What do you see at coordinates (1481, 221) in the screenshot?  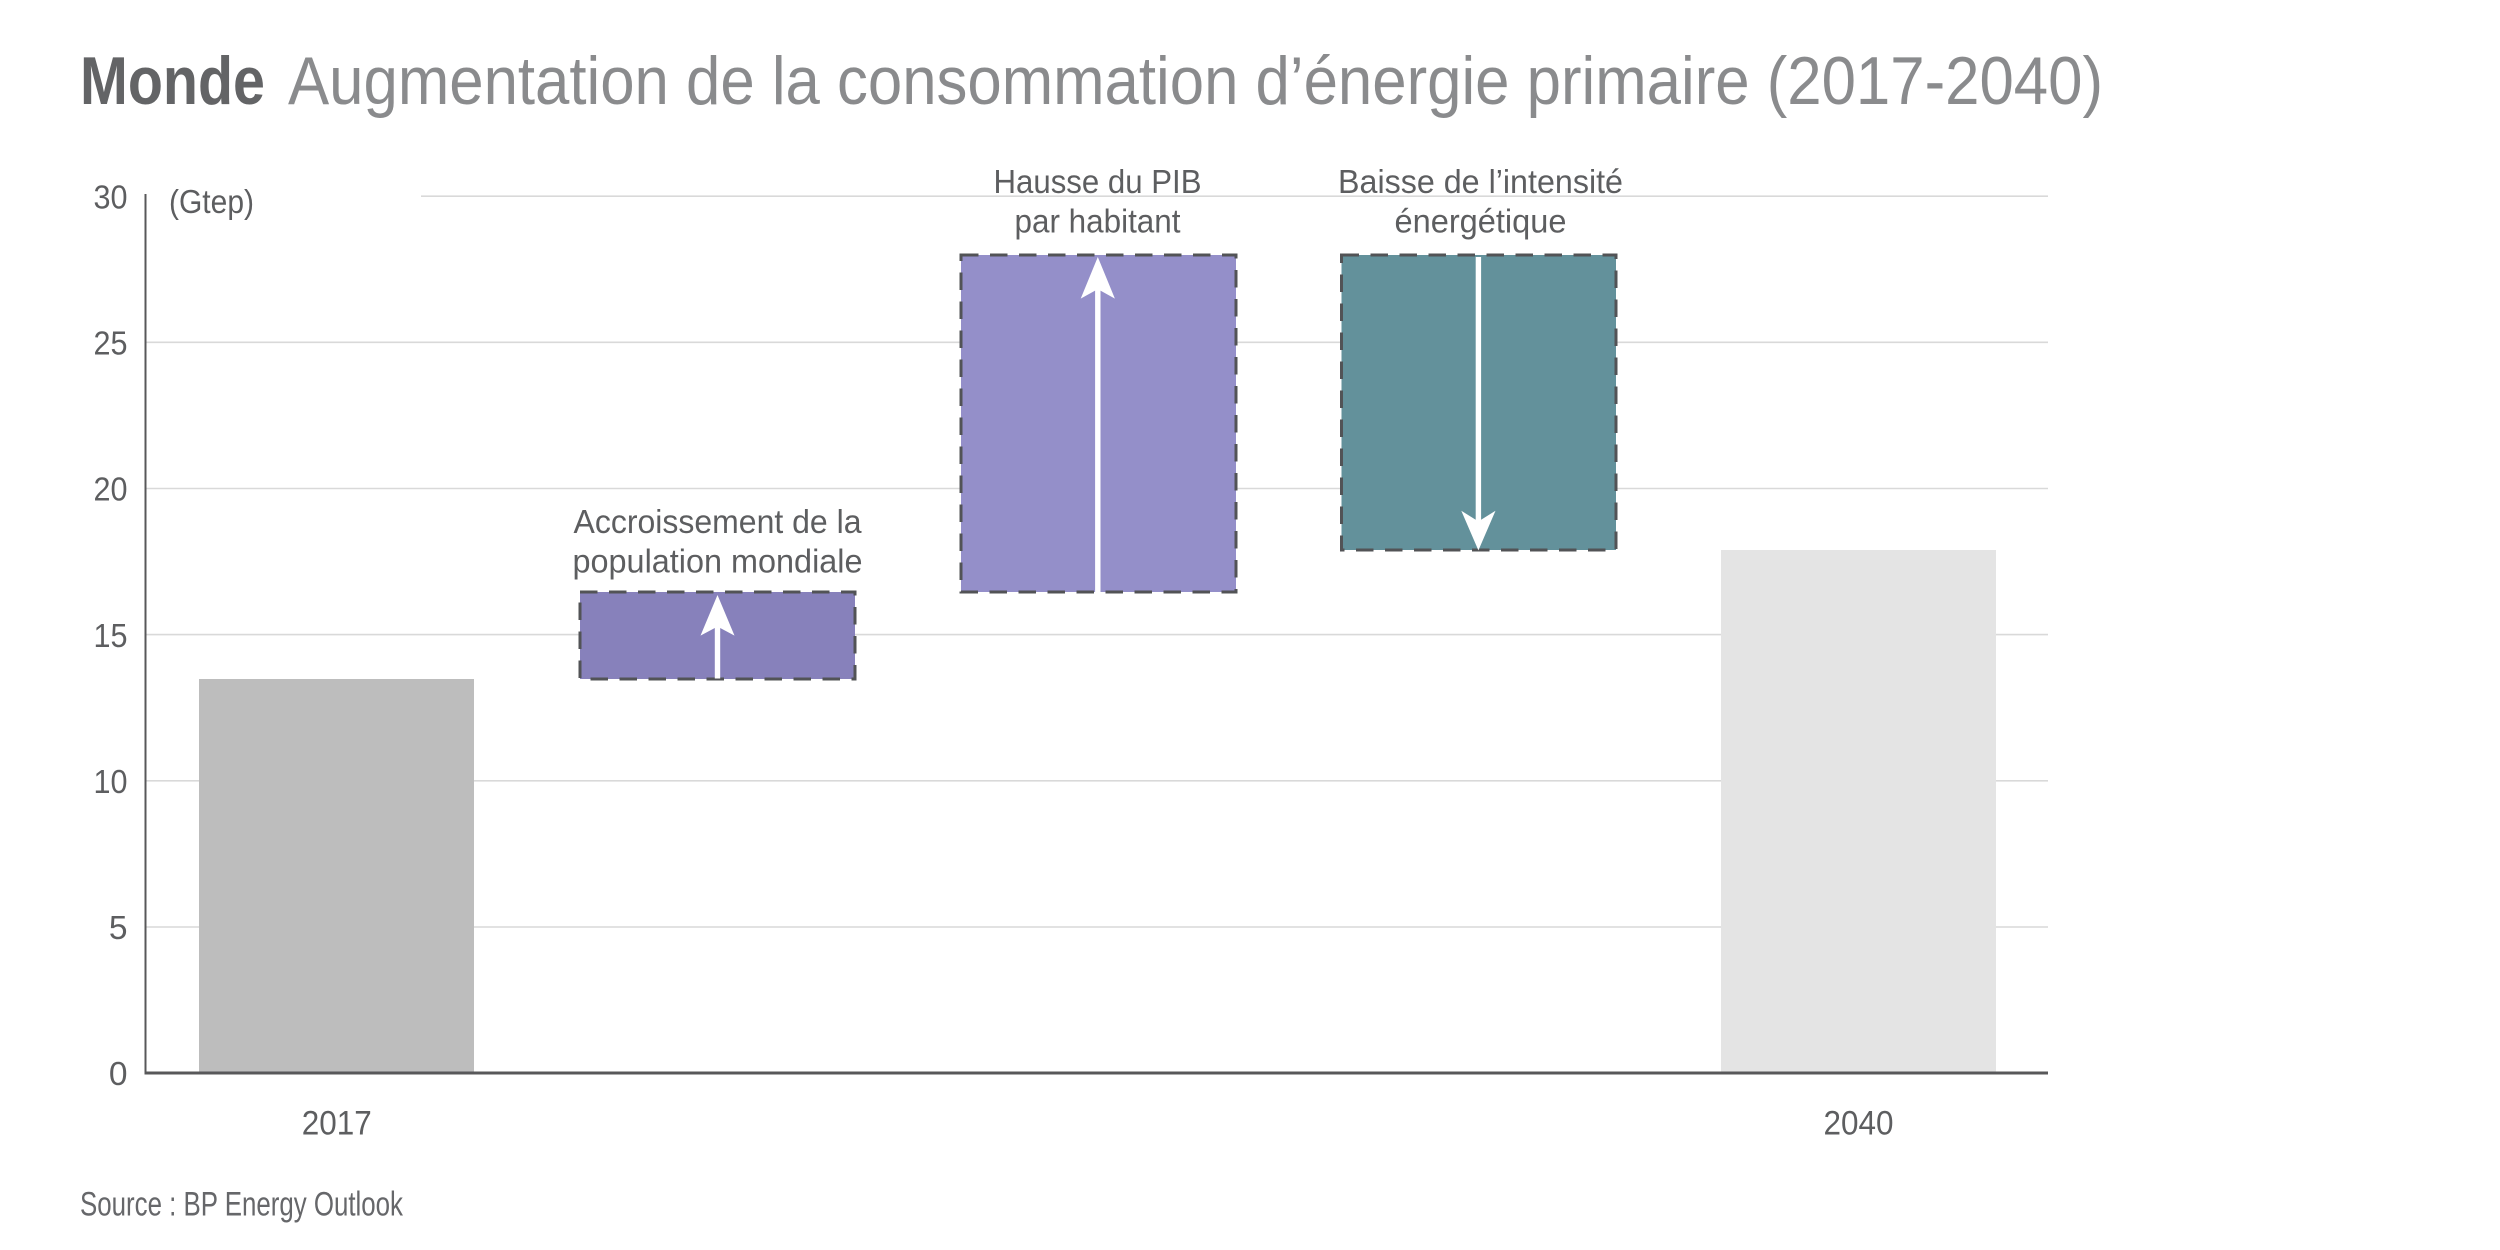 I see `svg-text: énergétique` at bounding box center [1481, 221].